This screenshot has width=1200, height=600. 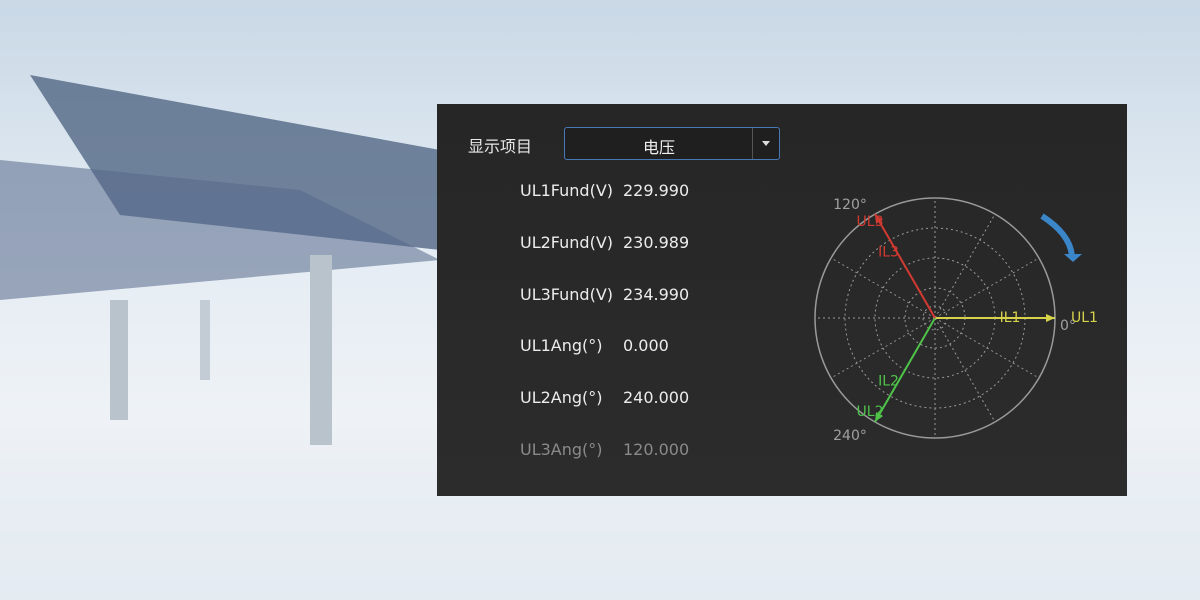 I want to click on reading-value: 240.000, so click(x=656, y=398).